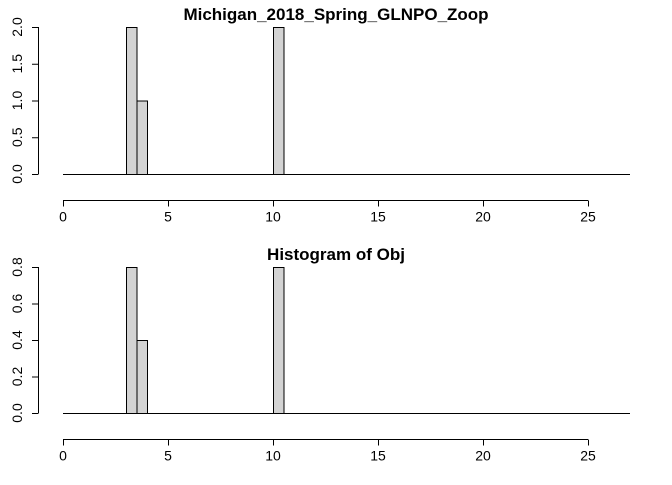 Image resolution: width=672 pixels, height=485 pixels. I want to click on y-tick-label: 0.4, so click(17, 340).